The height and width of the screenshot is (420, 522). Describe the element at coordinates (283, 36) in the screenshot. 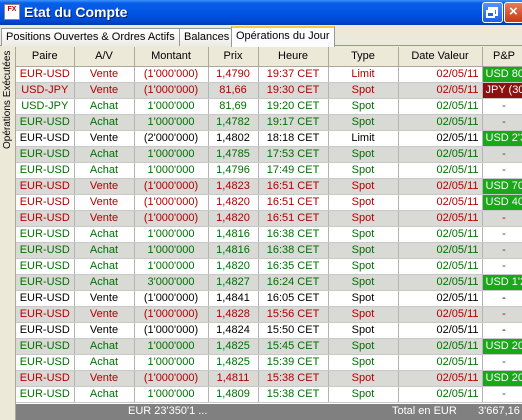

I see `tab-operations: Opérations du Jour` at that location.